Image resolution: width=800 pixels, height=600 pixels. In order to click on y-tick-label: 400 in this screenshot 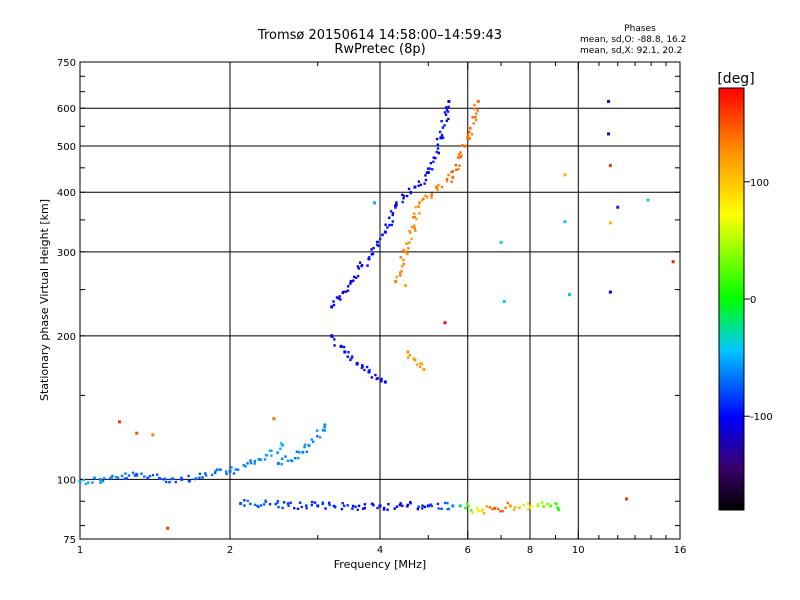, I will do `click(66, 193)`.